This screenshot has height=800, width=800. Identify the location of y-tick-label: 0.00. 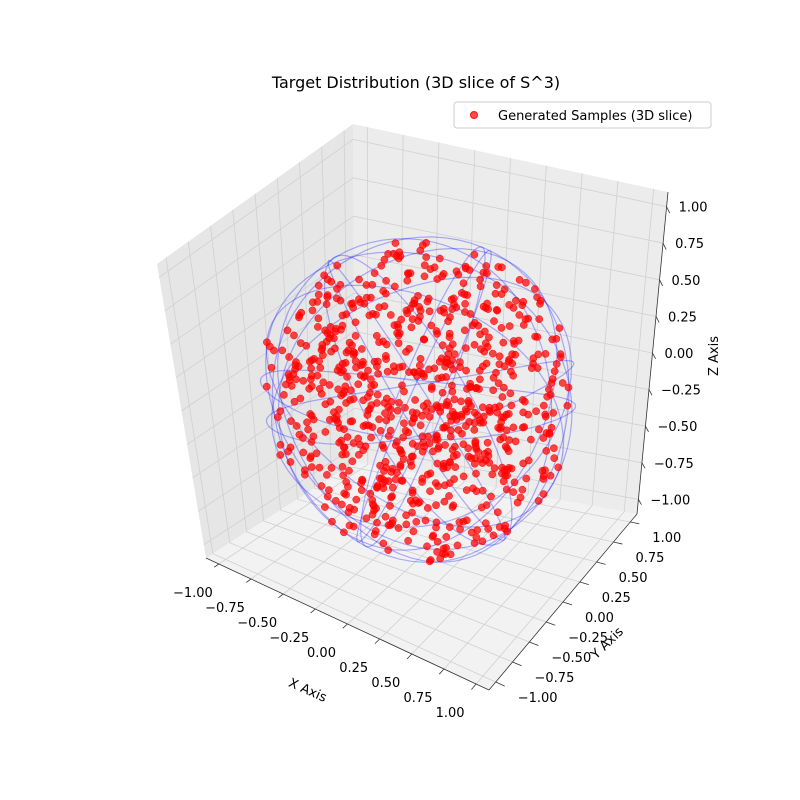
(599, 618).